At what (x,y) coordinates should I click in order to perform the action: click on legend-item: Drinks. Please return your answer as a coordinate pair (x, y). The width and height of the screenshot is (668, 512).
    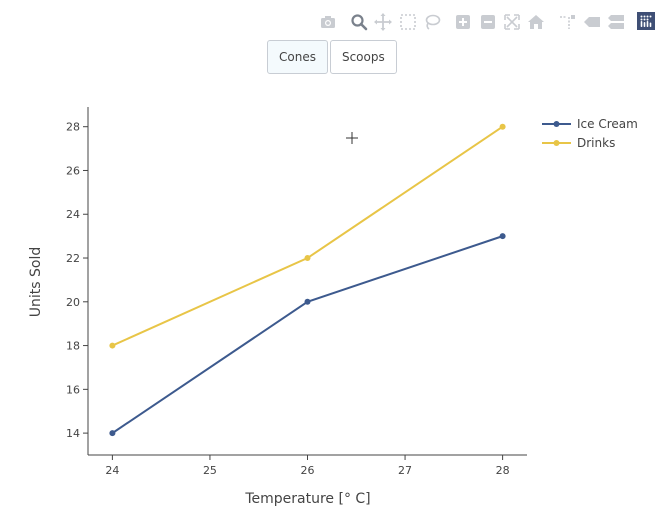
    Looking at the image, I should click on (578, 143).